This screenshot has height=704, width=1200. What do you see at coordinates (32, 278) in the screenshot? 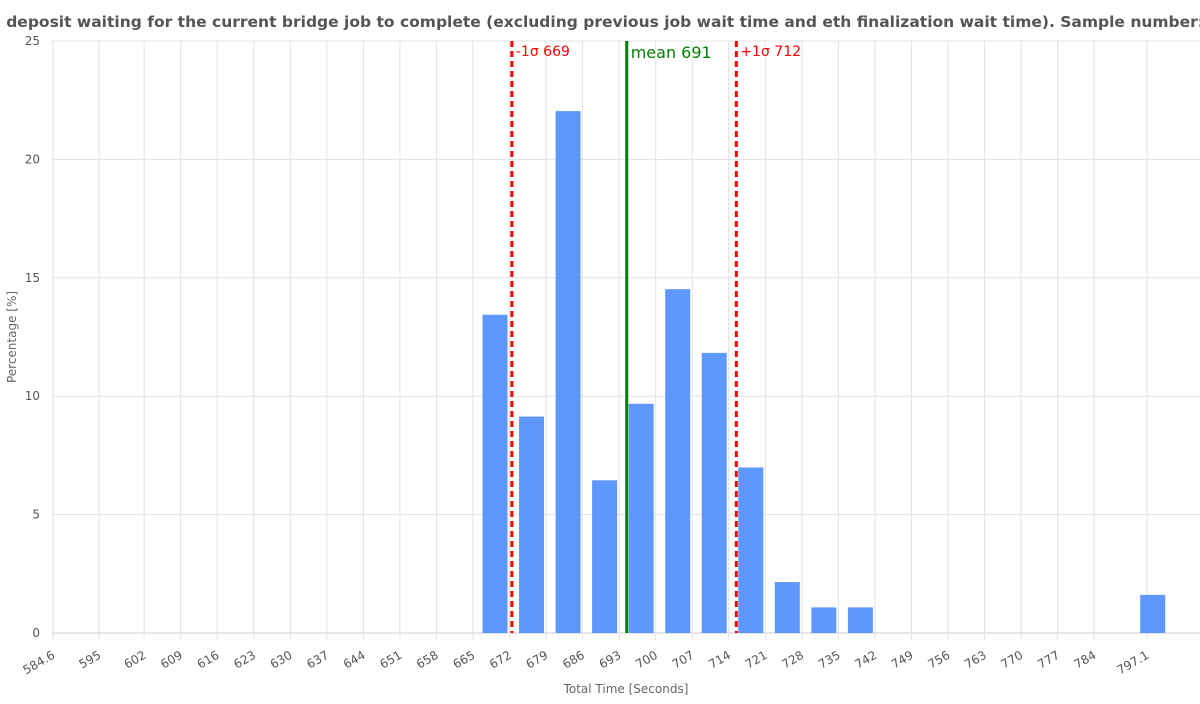
I see `y-tick-label: 15` at bounding box center [32, 278].